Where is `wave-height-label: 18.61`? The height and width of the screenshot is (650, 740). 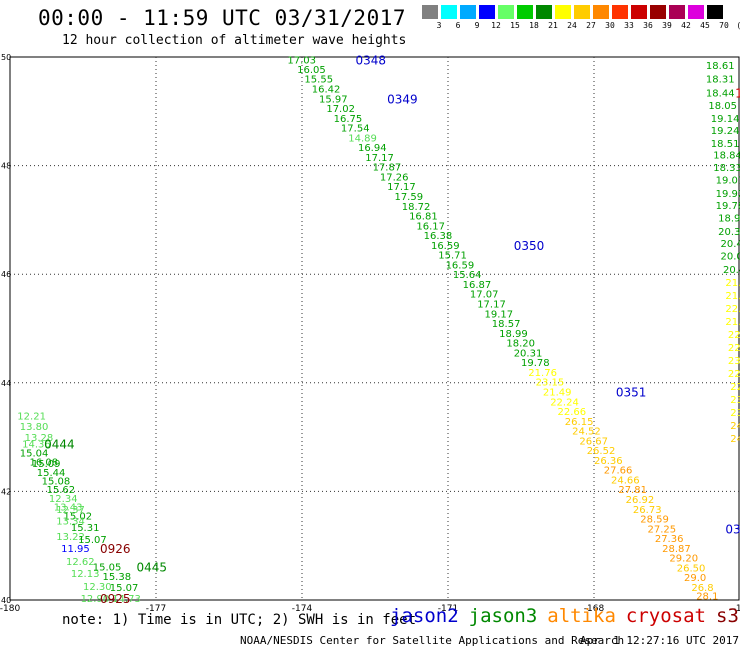
wave-height-label: 18.61 is located at coordinates (720, 66).